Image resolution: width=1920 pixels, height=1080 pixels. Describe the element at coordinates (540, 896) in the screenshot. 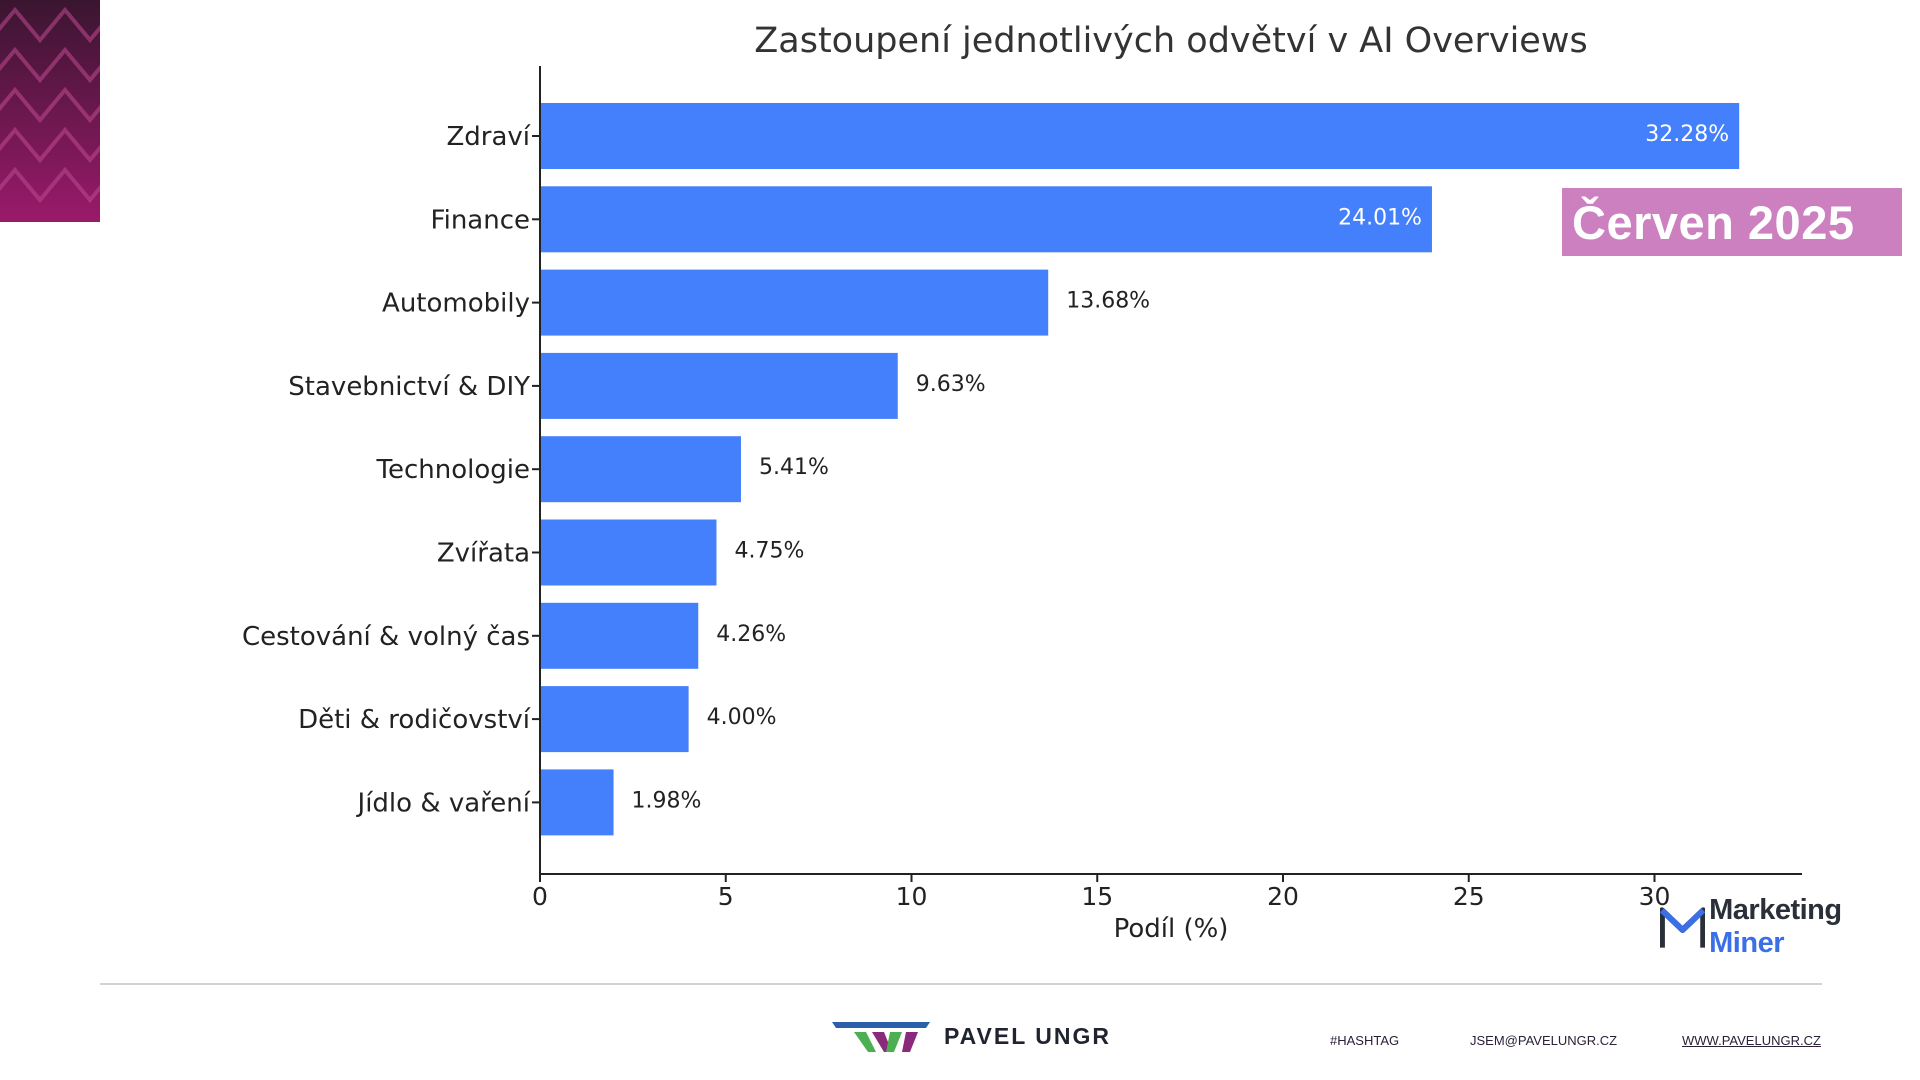

I see `x-tick-label: 0` at that location.